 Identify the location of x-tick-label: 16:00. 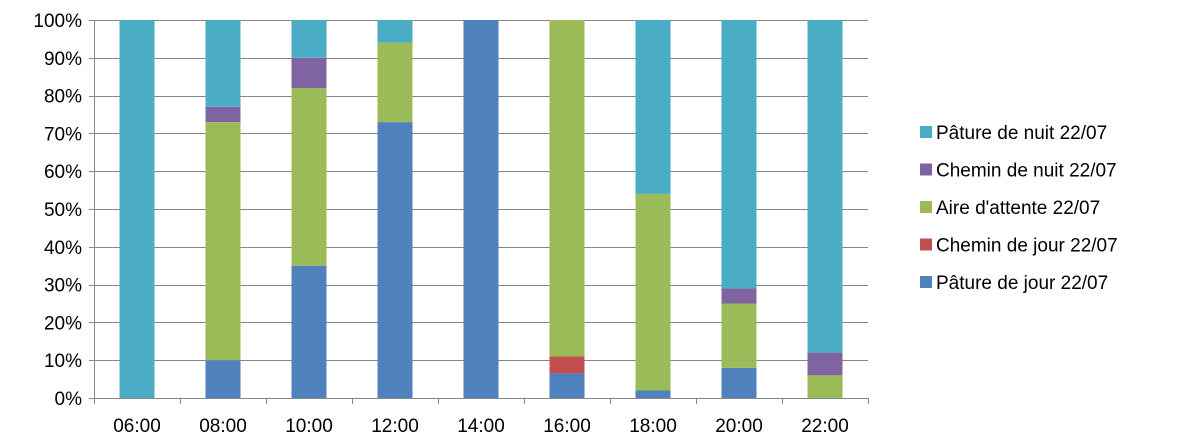
(567, 426).